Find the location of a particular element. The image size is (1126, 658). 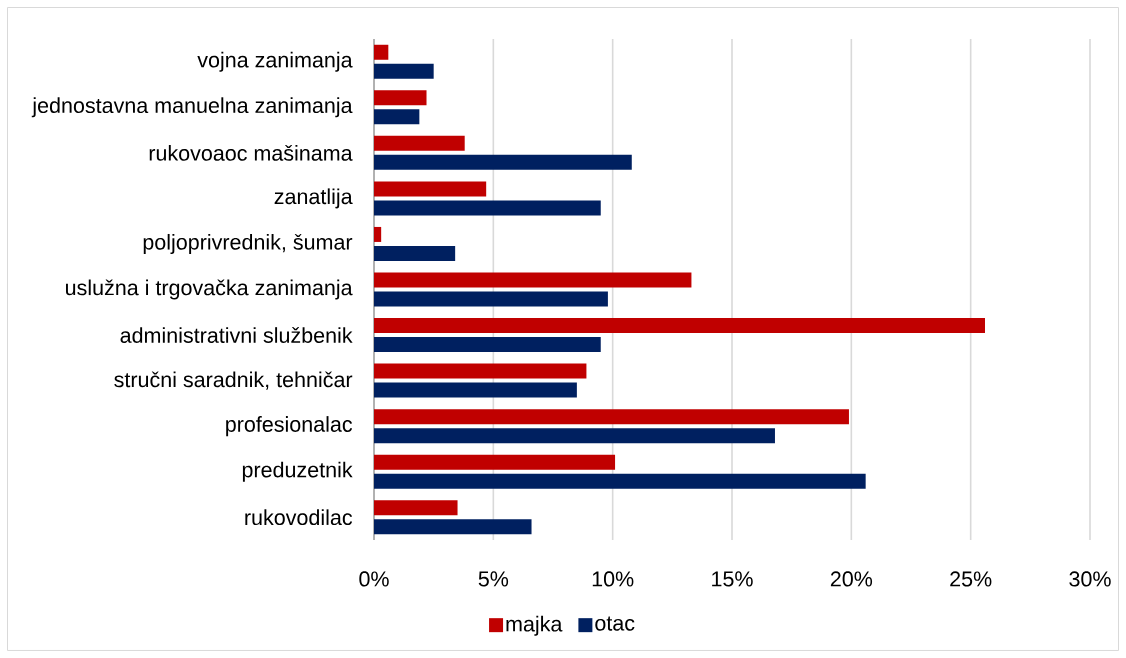

x-tick-label: 20% is located at coordinates (851, 579).